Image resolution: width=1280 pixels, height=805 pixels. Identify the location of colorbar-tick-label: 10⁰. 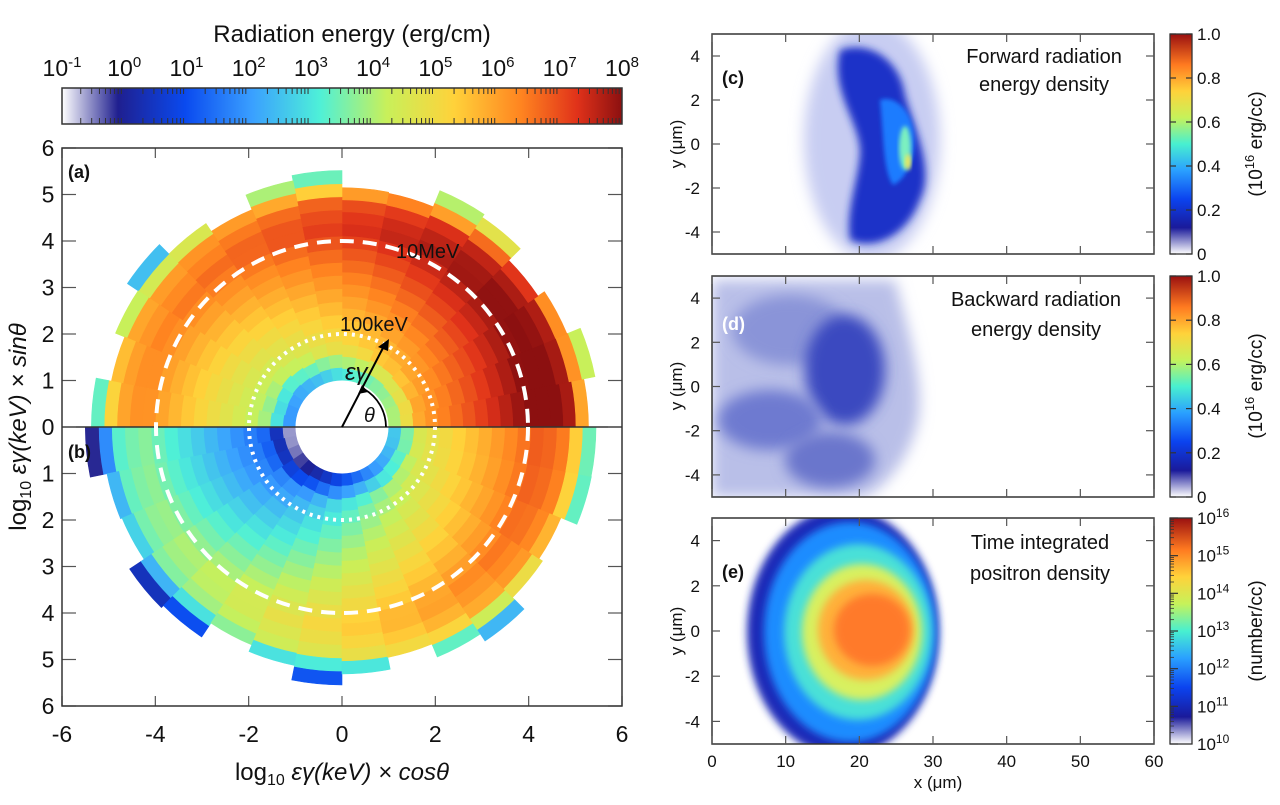
(124, 67).